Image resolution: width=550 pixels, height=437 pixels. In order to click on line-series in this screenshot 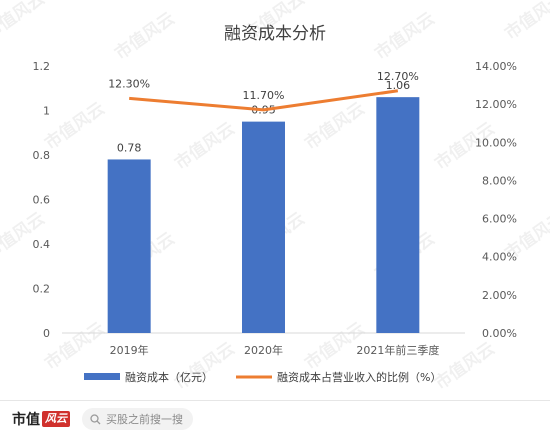, I will do `click(264, 100)`.